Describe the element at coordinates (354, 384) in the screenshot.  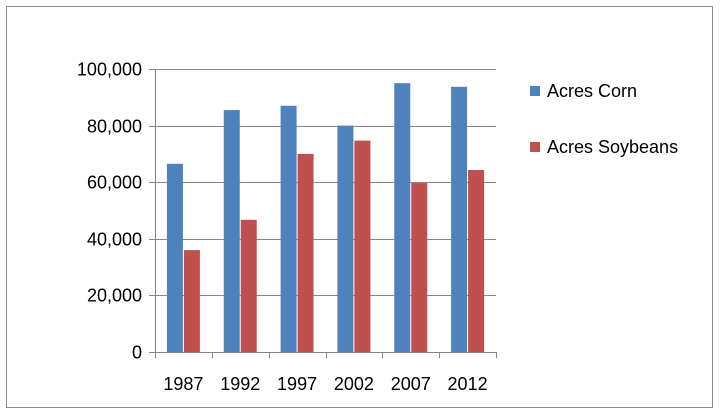
I see `x-tick-label: 2002` at that location.